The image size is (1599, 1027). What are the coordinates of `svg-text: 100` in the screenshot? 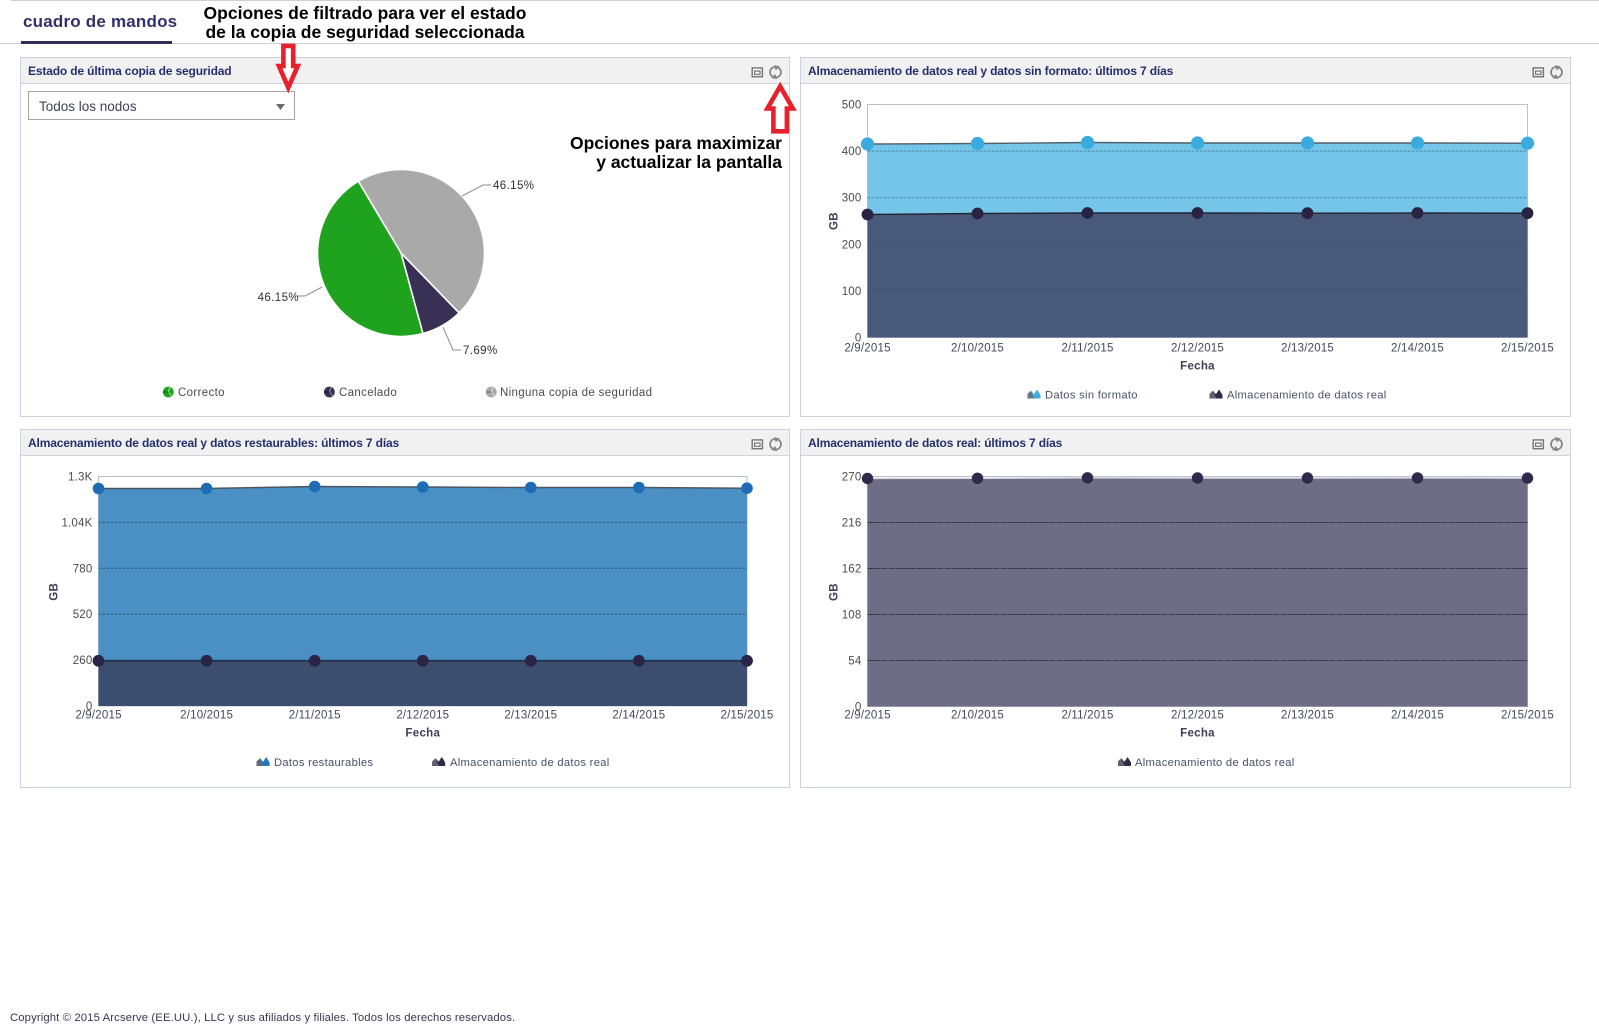 It's located at (852, 292).